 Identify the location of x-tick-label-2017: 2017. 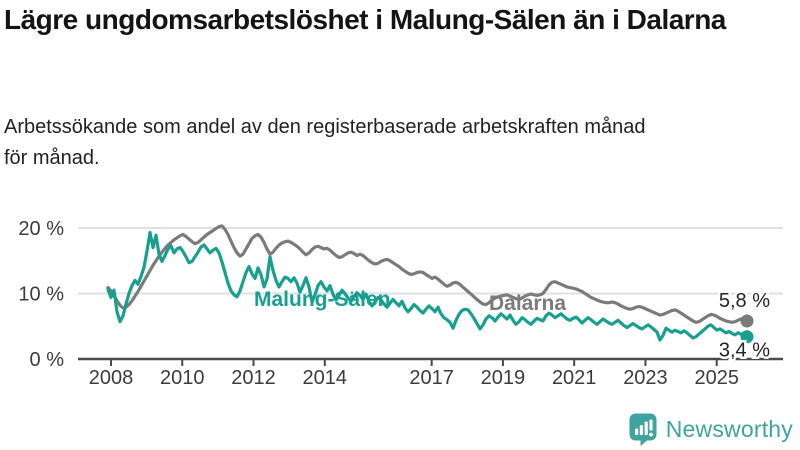
(431, 378).